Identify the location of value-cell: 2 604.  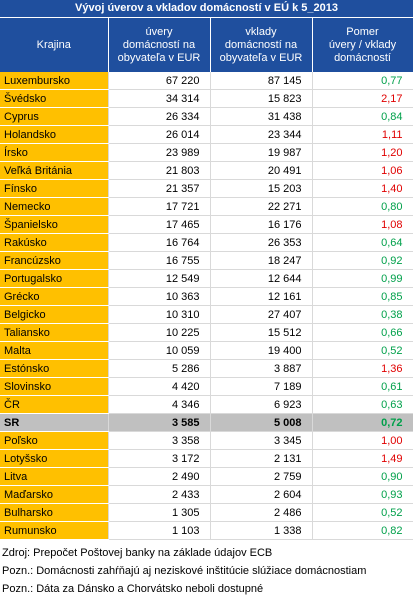
(261, 494).